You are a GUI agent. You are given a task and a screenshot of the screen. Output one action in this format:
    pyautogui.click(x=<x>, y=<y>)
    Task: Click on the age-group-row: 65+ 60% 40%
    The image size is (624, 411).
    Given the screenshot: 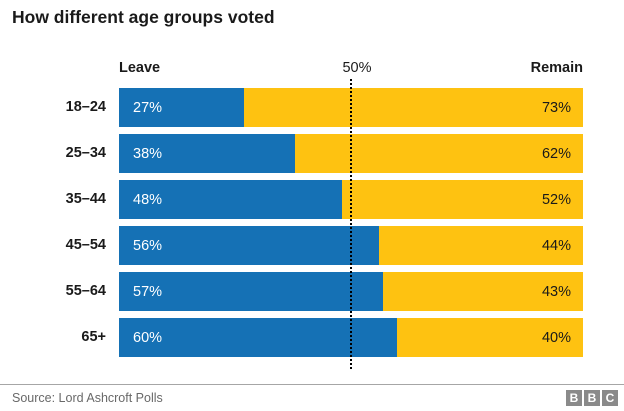 What is the action you would take?
    pyautogui.click(x=291, y=337)
    